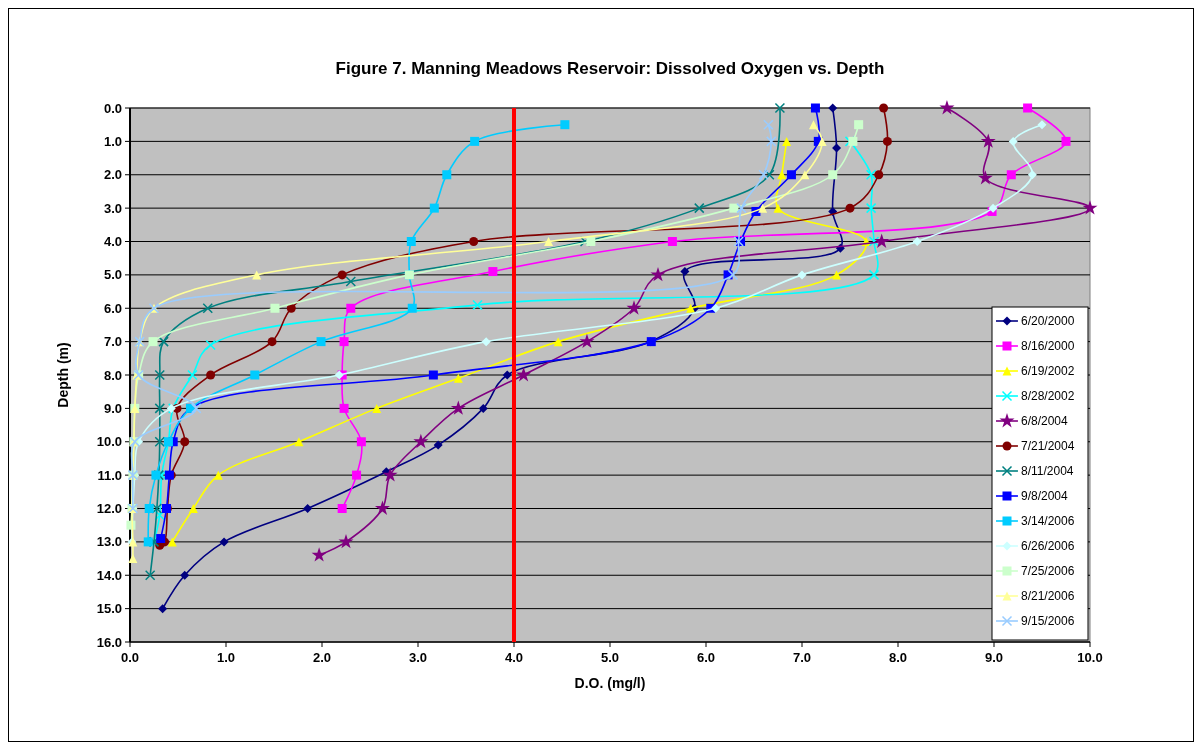  I want to click on legend-label: 6/19/2002, so click(1048, 371).